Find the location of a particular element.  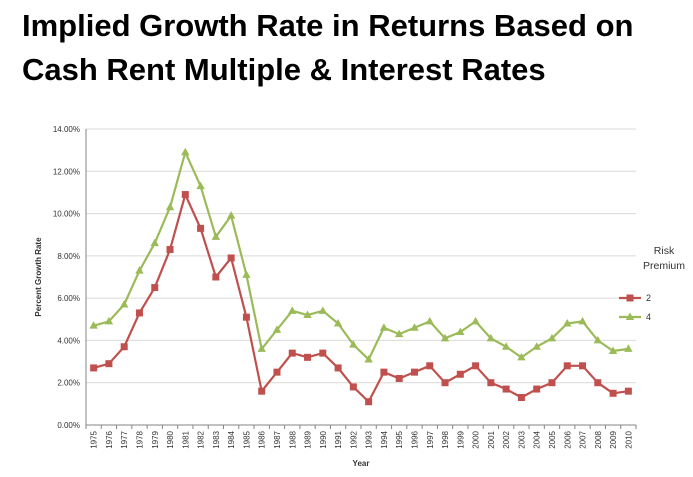

x-tick-label: 1991 is located at coordinates (338, 439).